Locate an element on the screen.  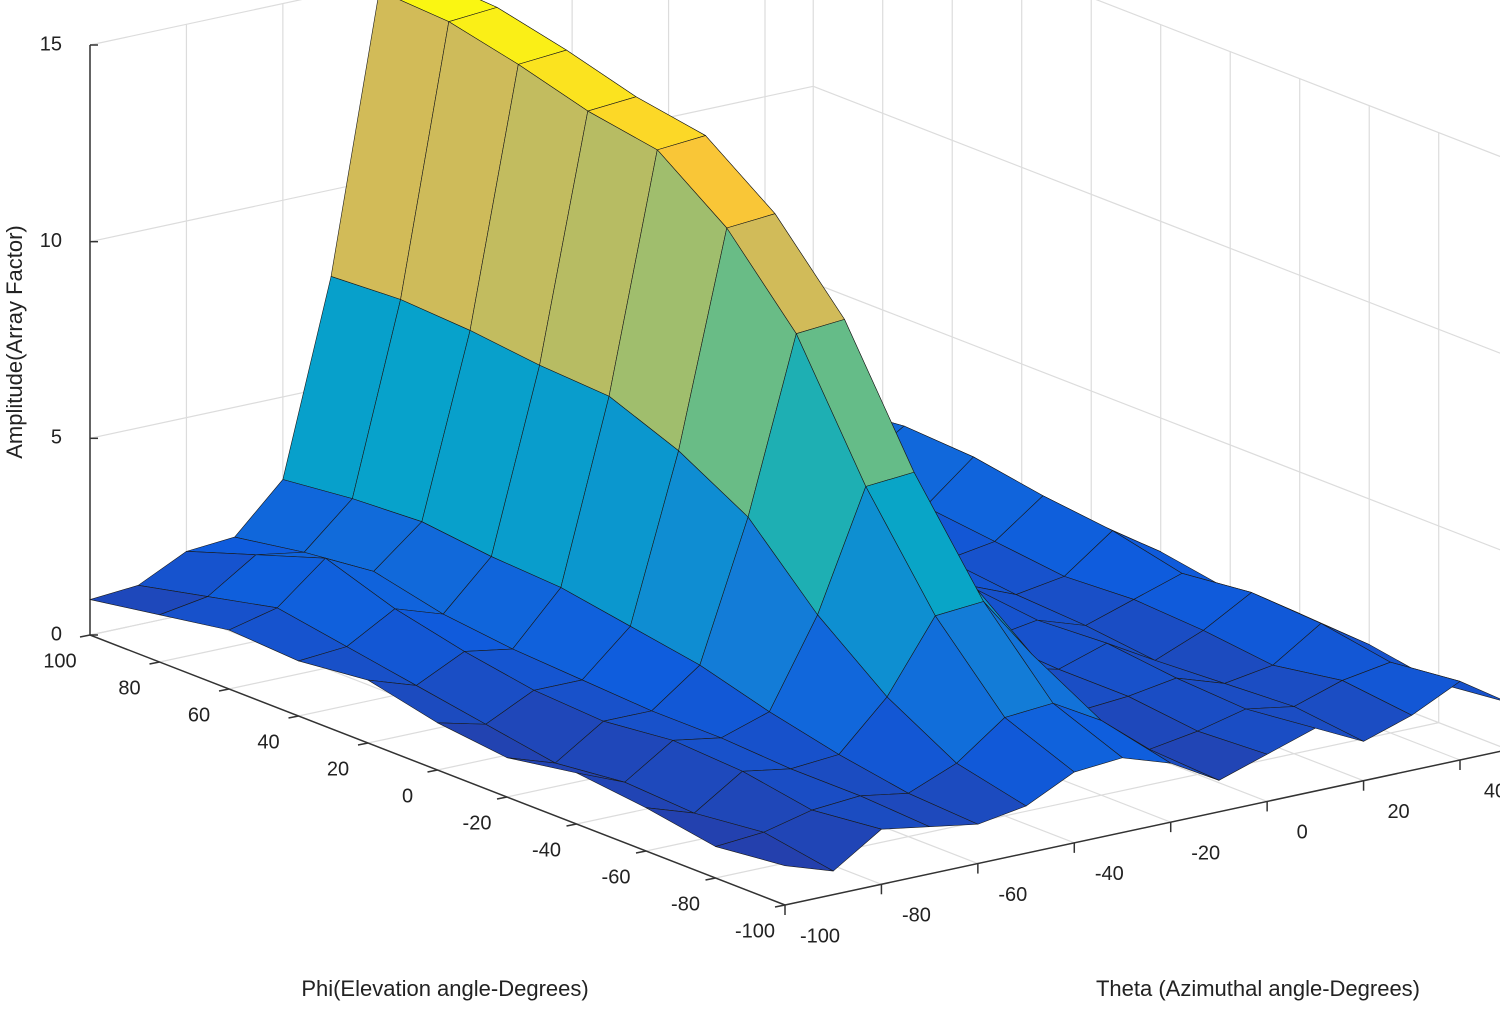
x-tick-label: -60 is located at coordinates (1012, 895).